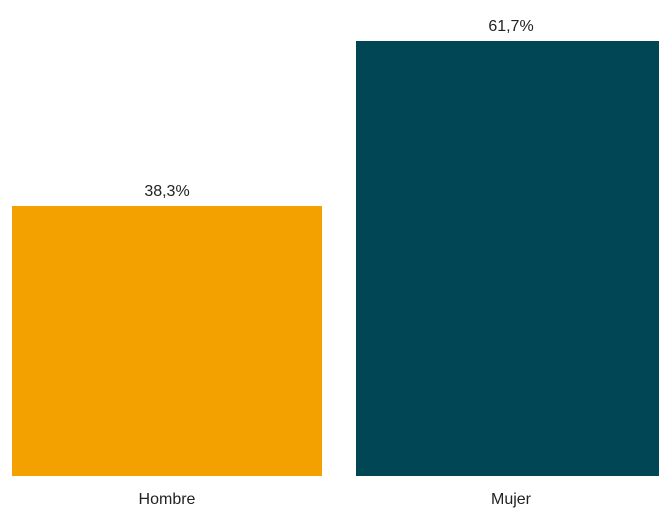  What do you see at coordinates (166, 191) in the screenshot?
I see `data-label-hombre: 38,3%` at bounding box center [166, 191].